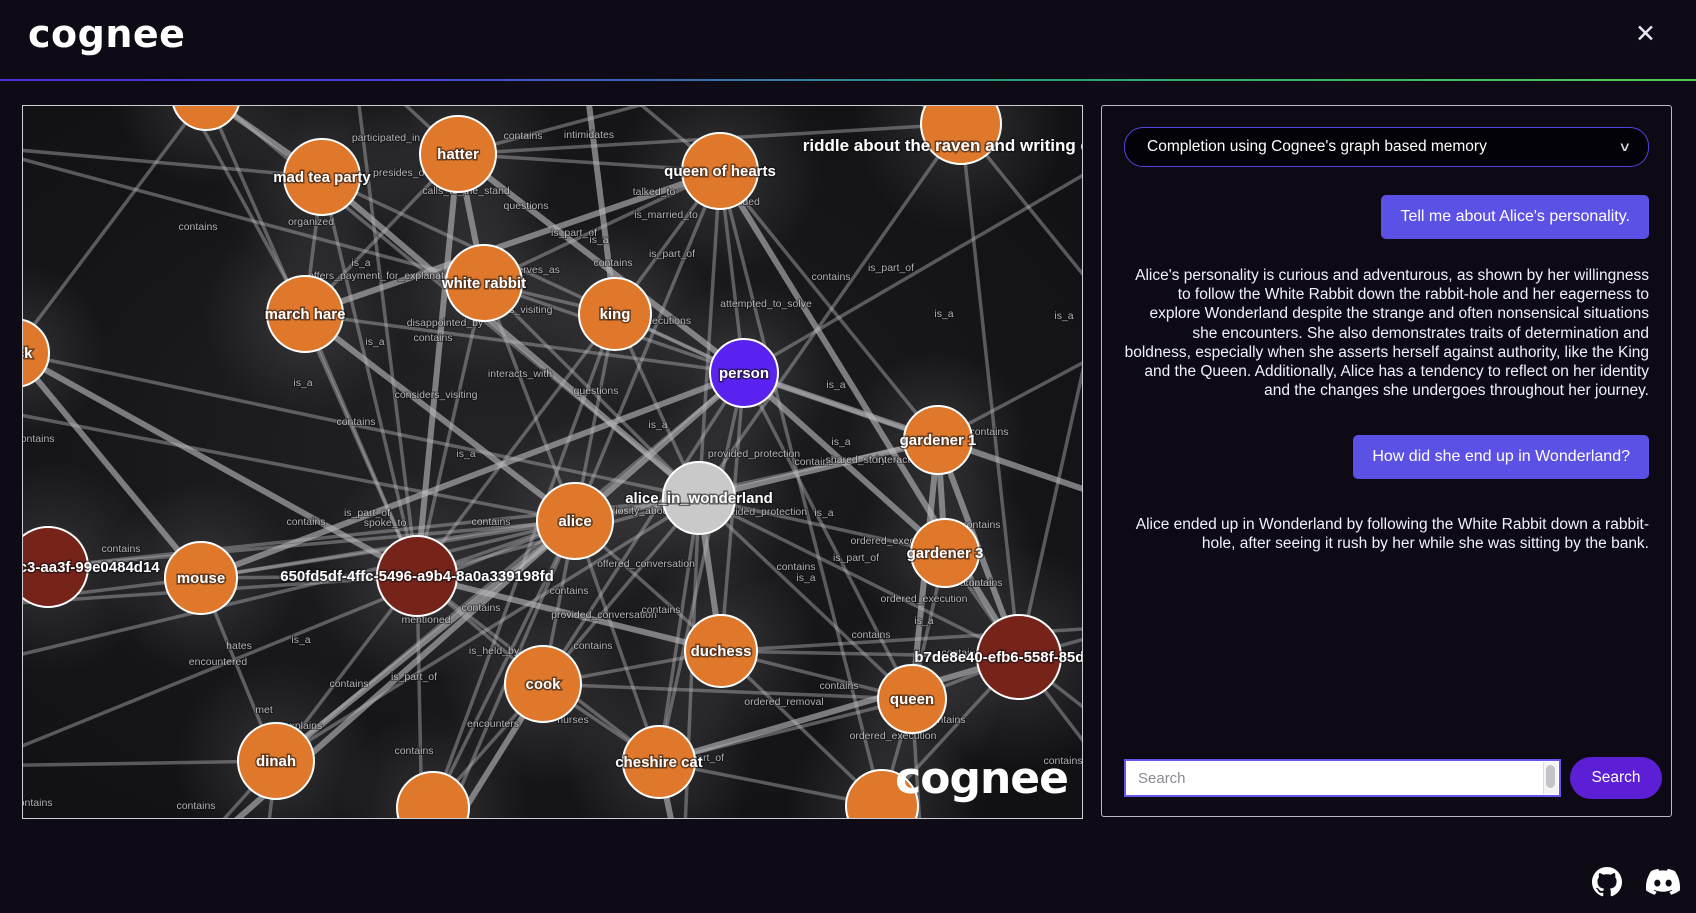 The image size is (1696, 913). I want to click on edge-label: curiosity_about, so click(636, 511).